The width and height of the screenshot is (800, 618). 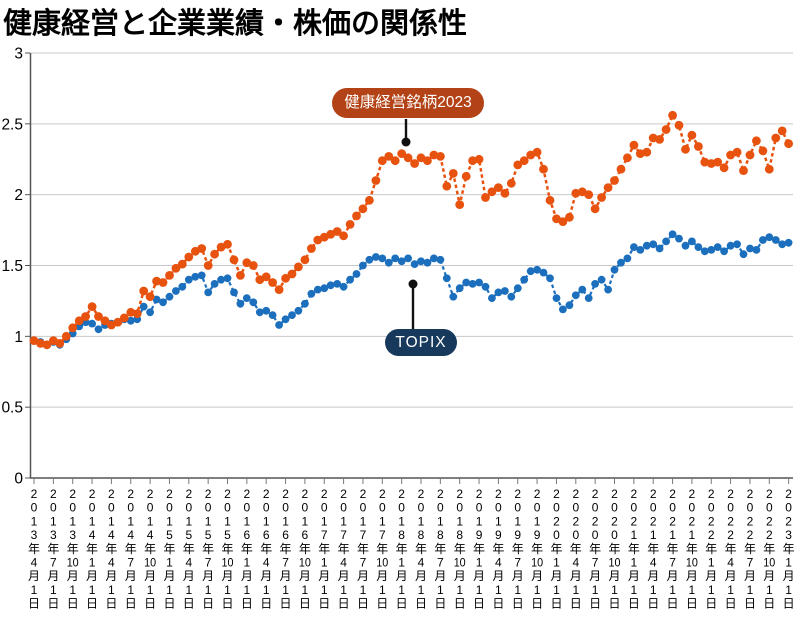 I want to click on svg-text: 3, so click(x=53, y=535).